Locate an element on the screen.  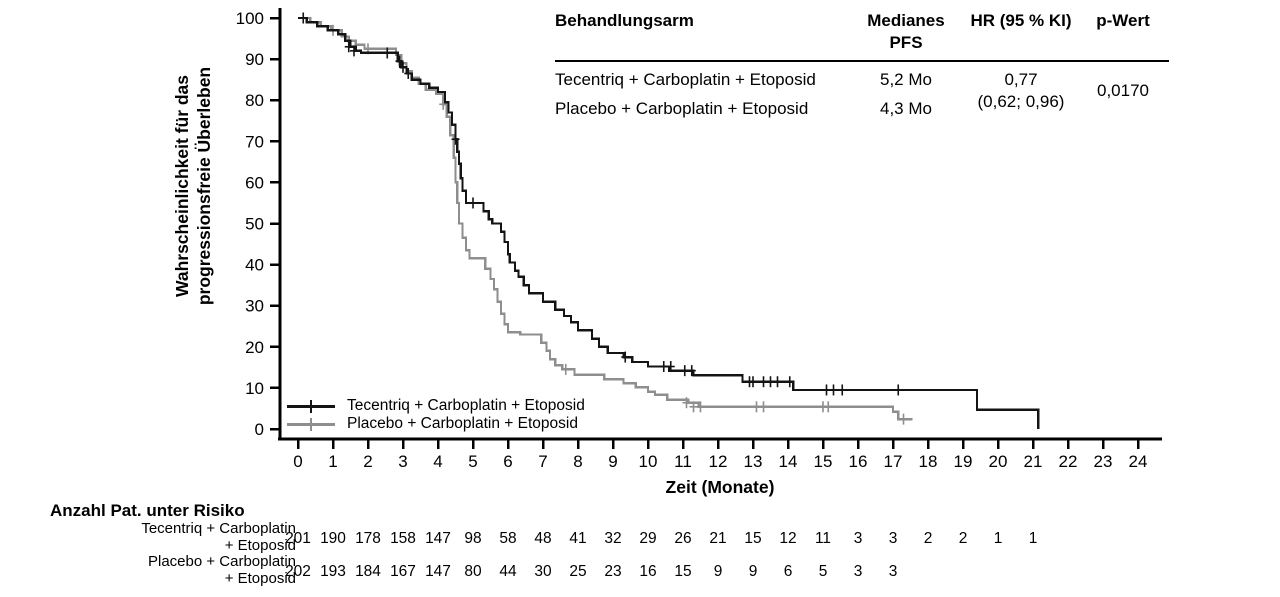
y-tick-label: 30 is located at coordinates (254, 306).